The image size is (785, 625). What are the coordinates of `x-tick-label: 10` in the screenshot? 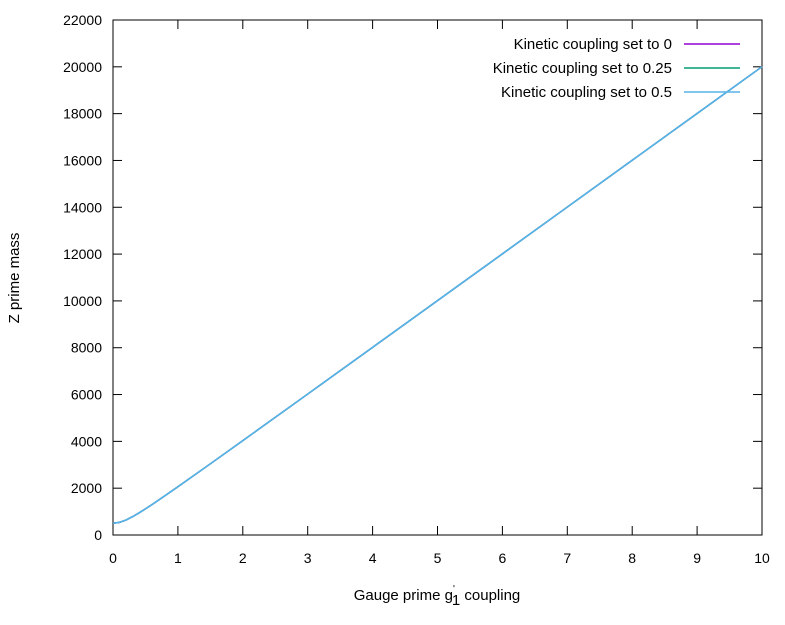 It's located at (762, 558).